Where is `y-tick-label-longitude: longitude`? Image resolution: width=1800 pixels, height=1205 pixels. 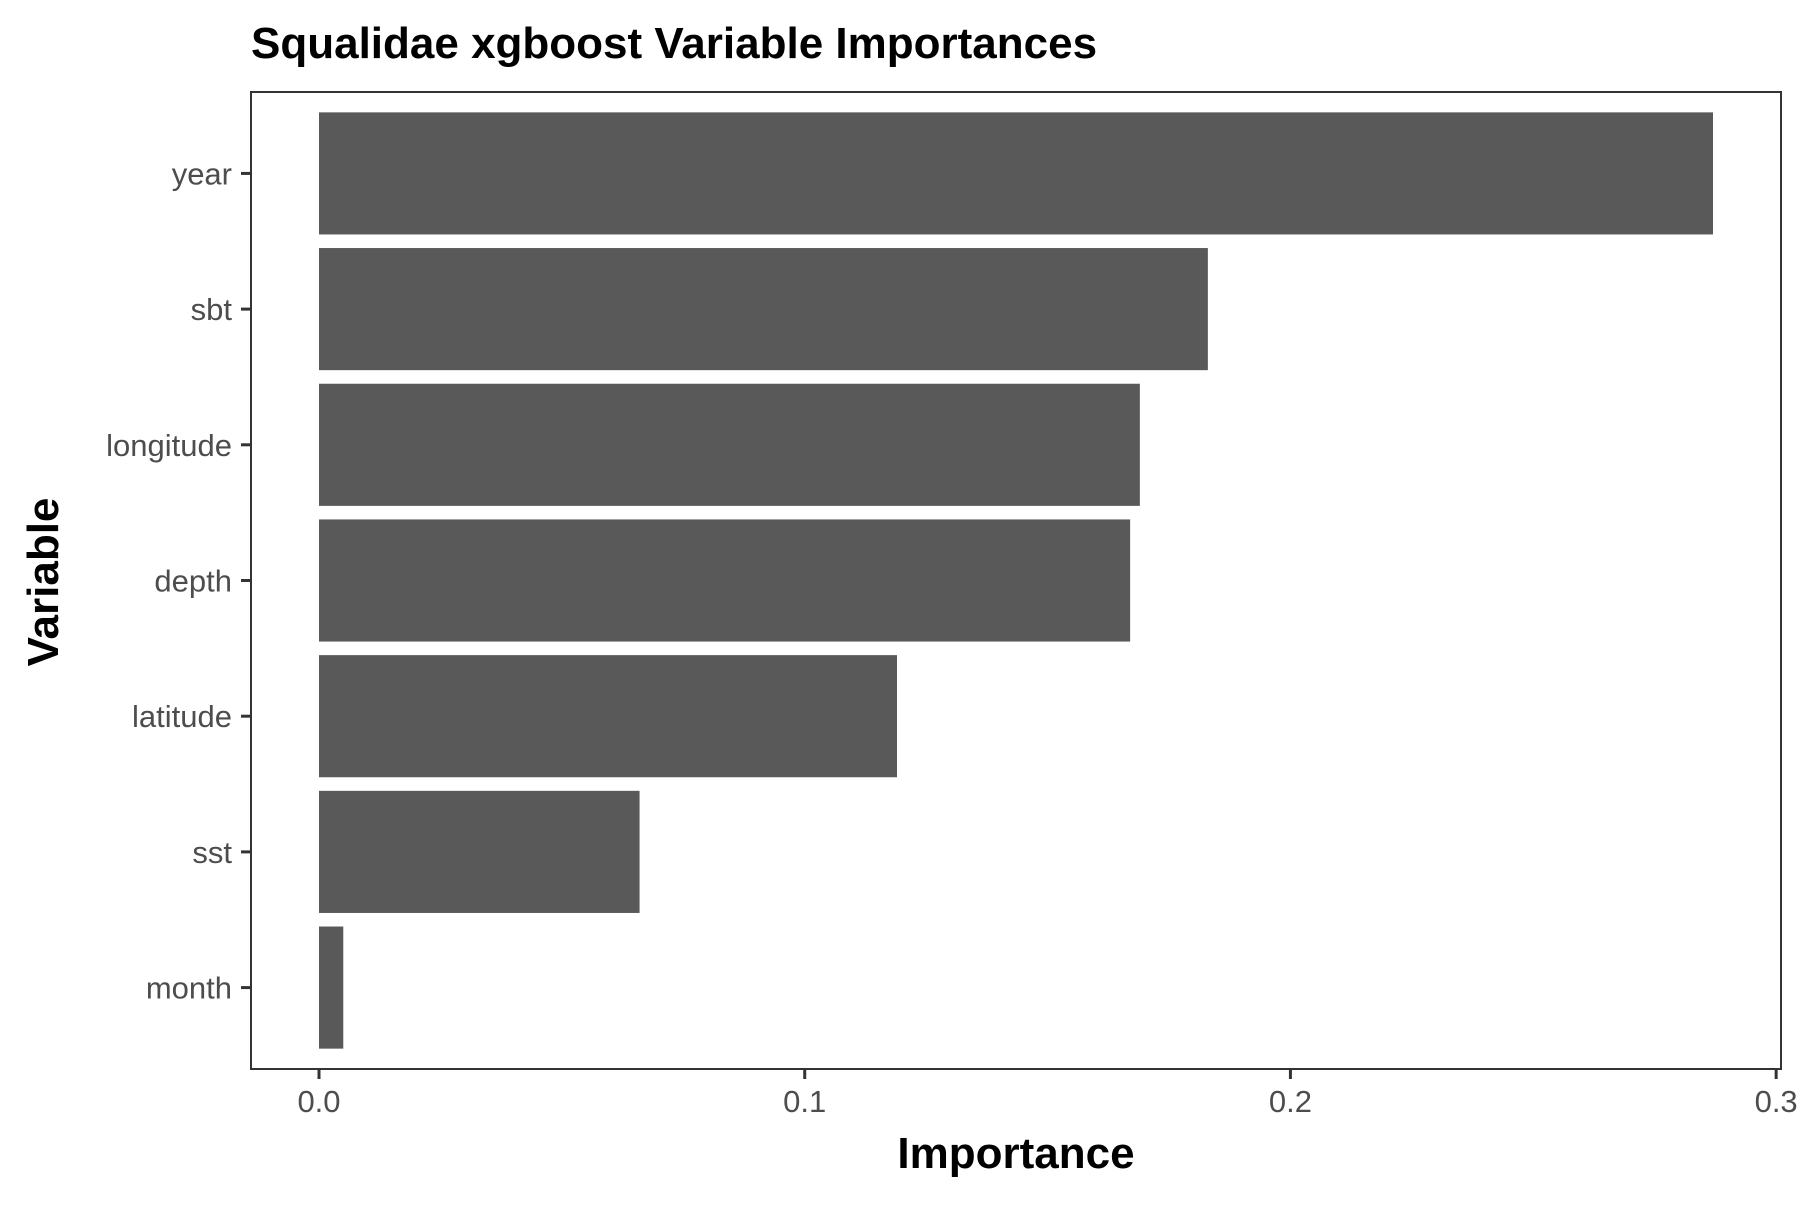 y-tick-label-longitude: longitude is located at coordinates (169, 445).